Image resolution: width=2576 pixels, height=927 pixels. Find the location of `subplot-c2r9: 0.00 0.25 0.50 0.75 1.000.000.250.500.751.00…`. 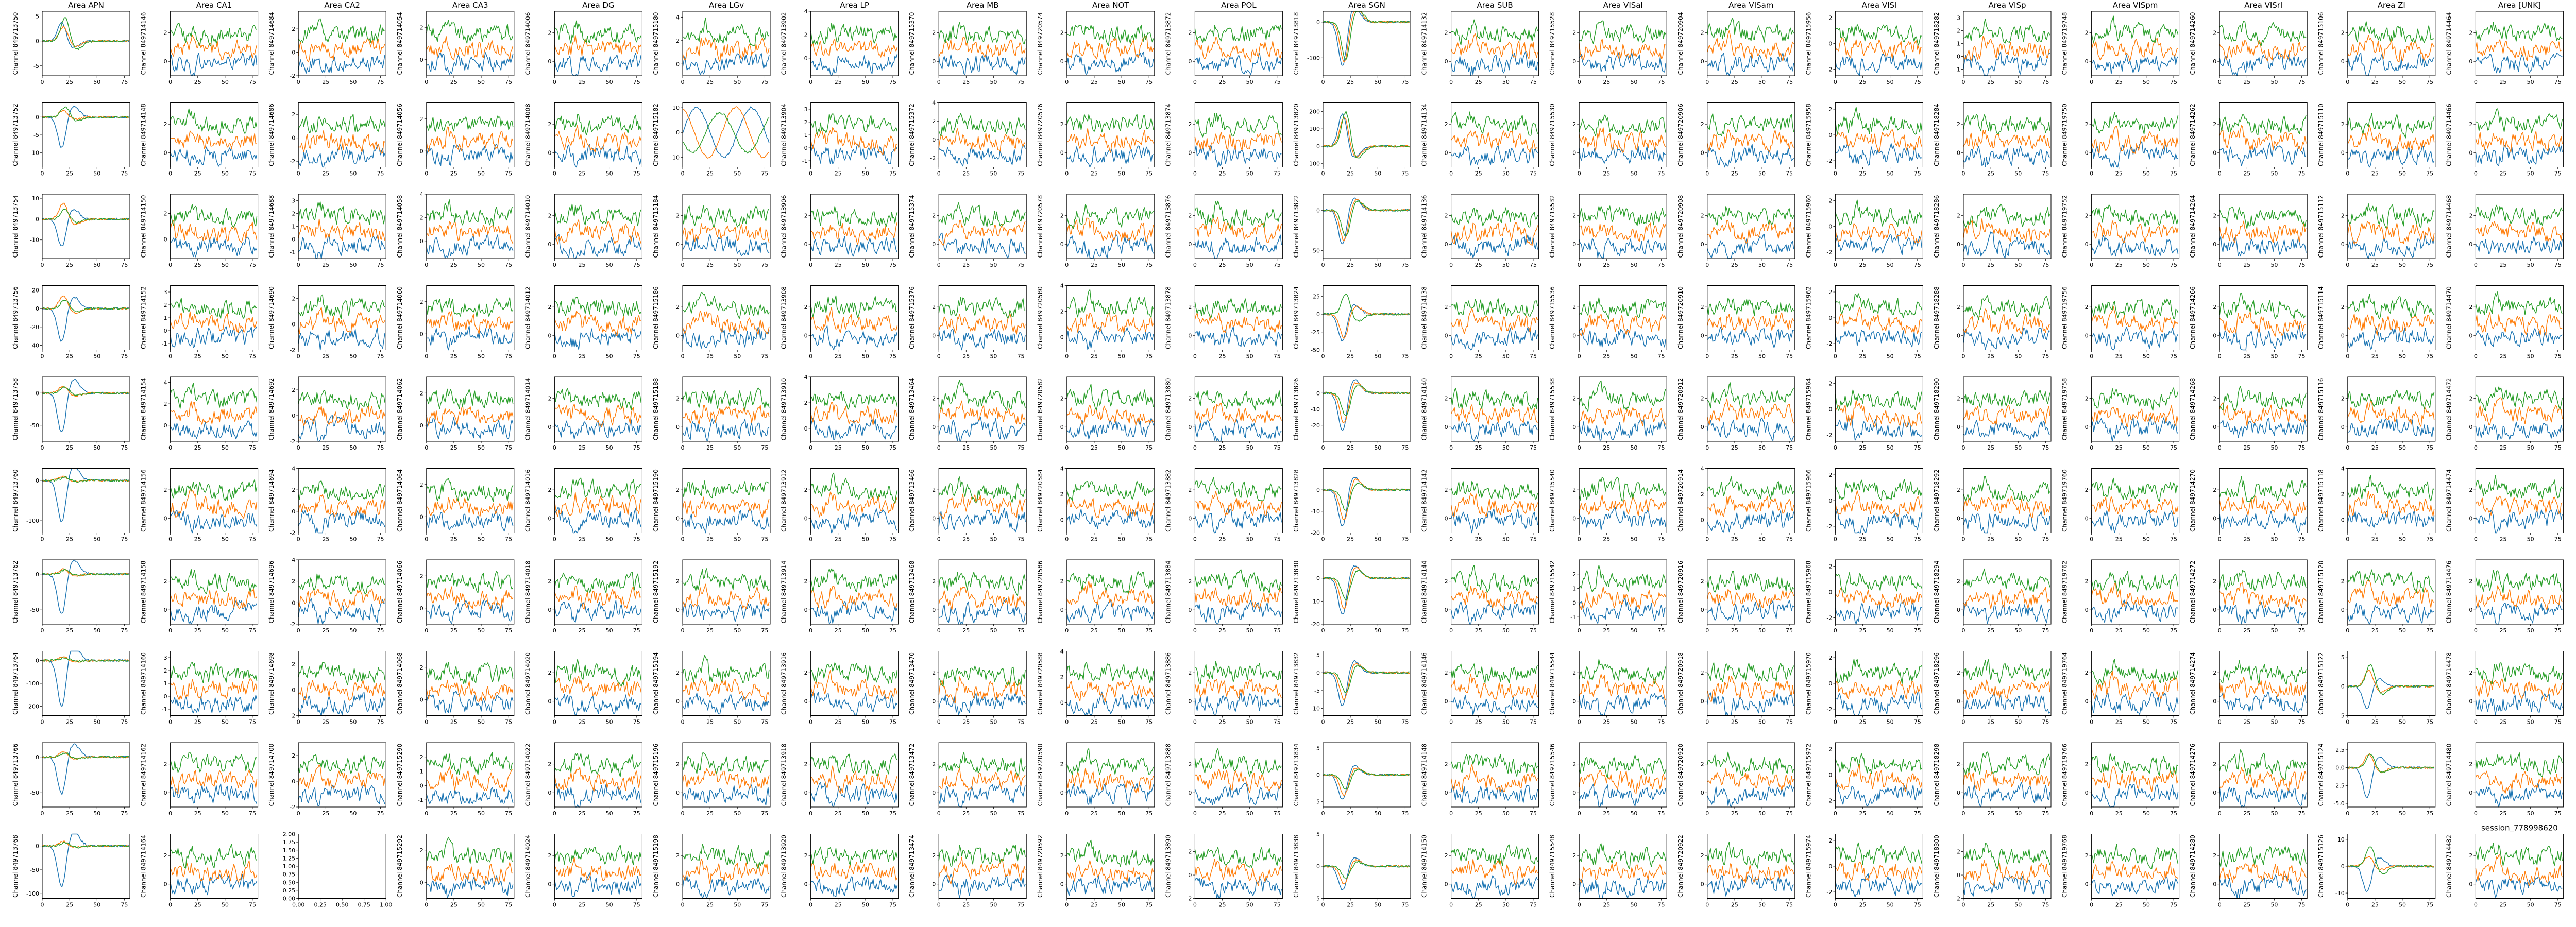

subplot-c2r9: 0.00 0.25 0.50 0.75 1.000.000.250.500.751.00… is located at coordinates (338, 869).